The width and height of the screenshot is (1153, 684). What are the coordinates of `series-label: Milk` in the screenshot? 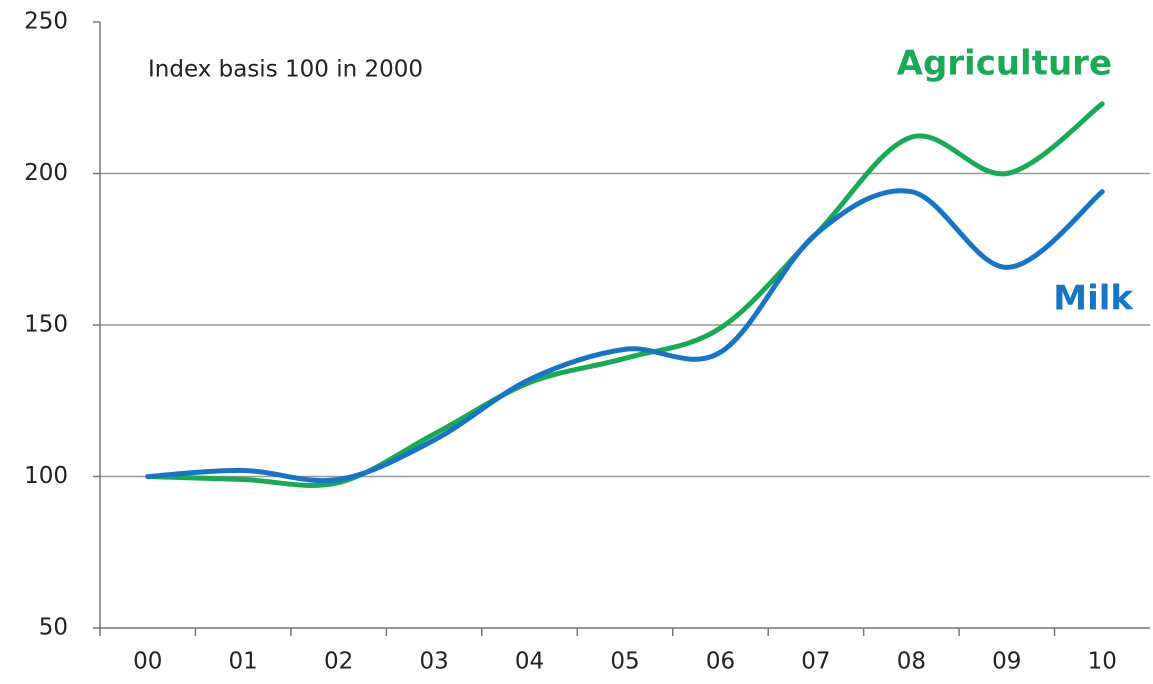 It's located at (1093, 299).